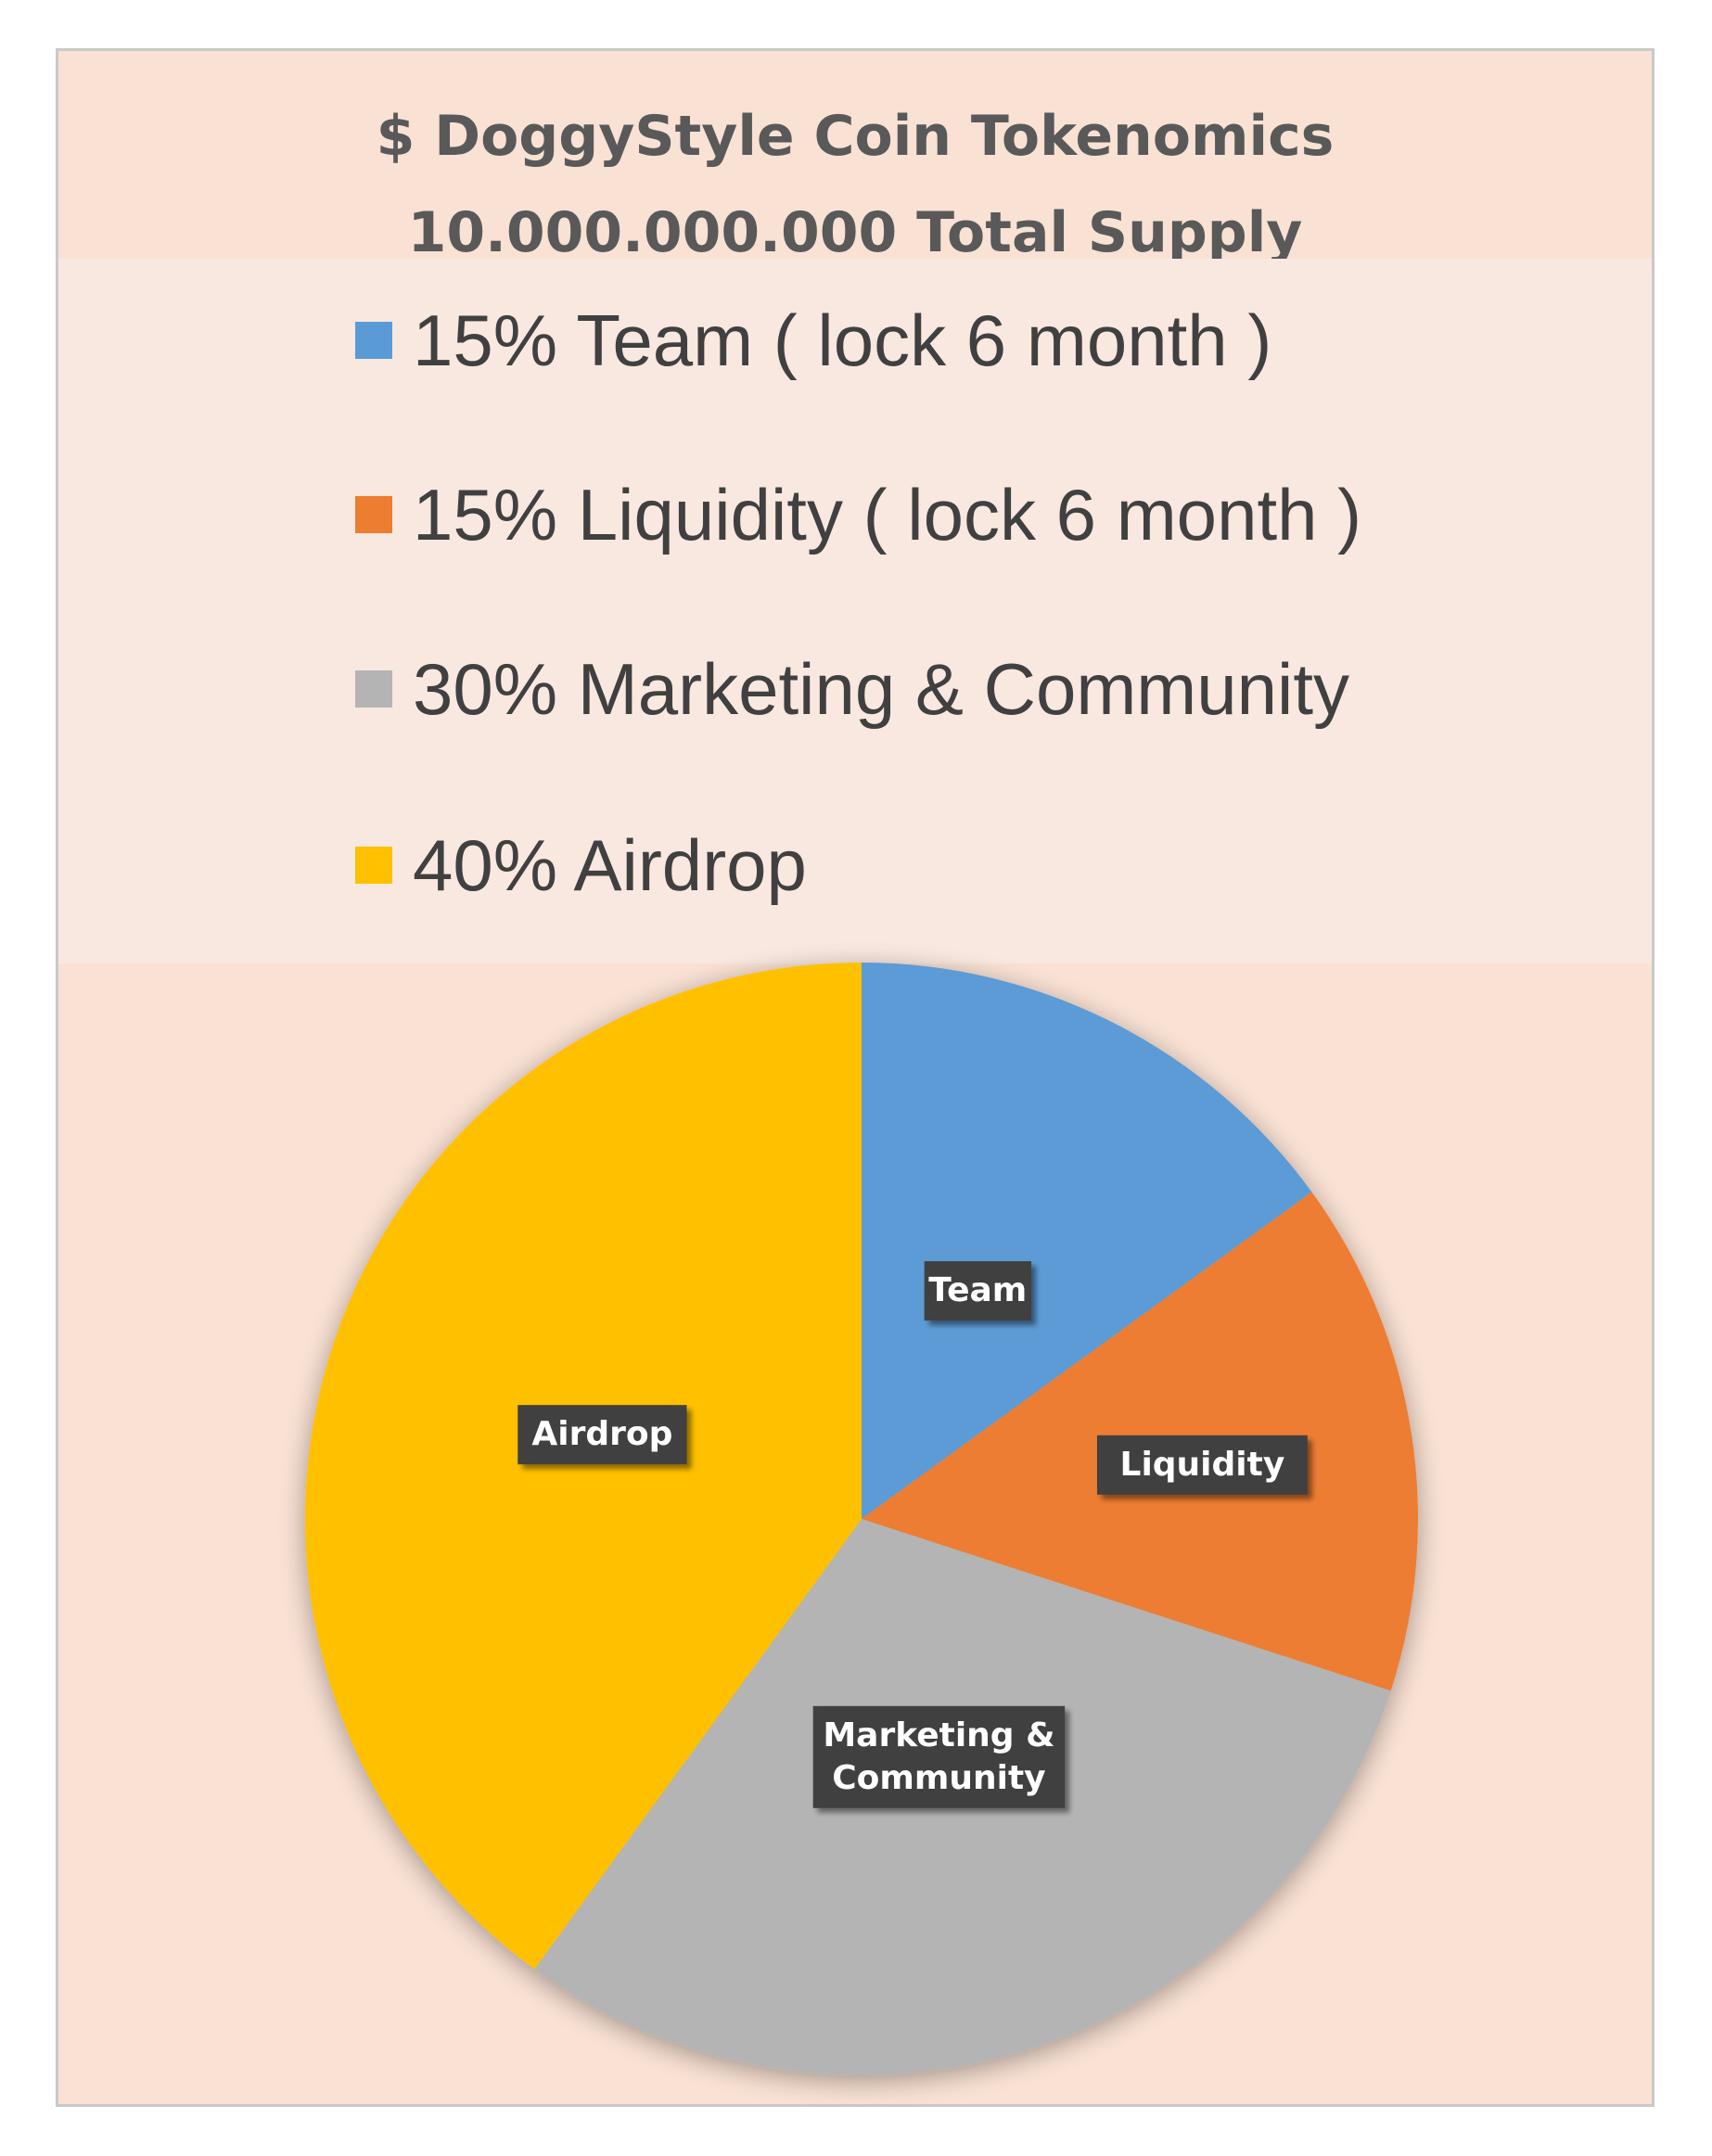 Image resolution: width=1712 pixels, height=2156 pixels. I want to click on legend-swatch-team, so click(373, 341).